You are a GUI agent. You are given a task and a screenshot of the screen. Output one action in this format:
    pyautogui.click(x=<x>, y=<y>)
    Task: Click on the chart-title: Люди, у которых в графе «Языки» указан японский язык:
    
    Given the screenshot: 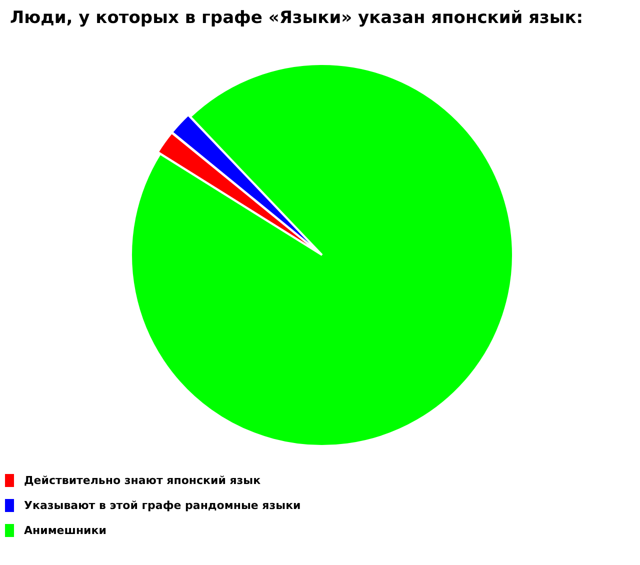 What is the action you would take?
    pyautogui.click(x=297, y=18)
    